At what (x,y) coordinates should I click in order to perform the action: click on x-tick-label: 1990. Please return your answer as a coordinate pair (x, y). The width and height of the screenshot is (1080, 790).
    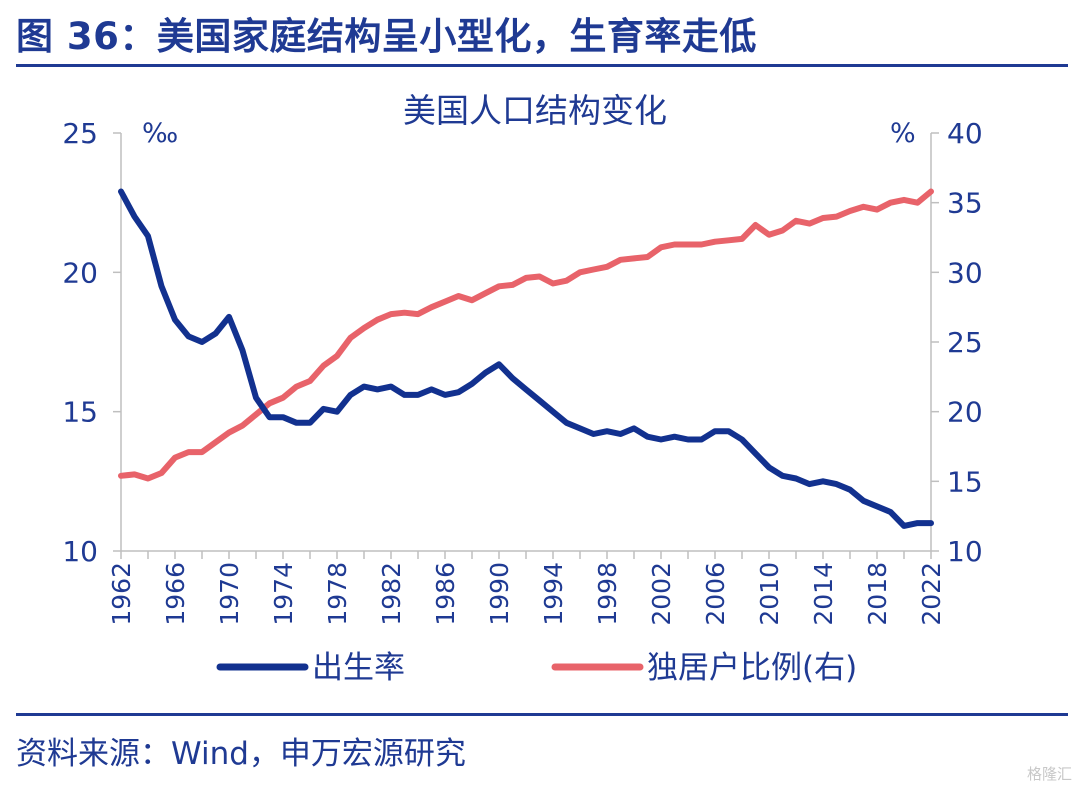
    Looking at the image, I should click on (499, 594).